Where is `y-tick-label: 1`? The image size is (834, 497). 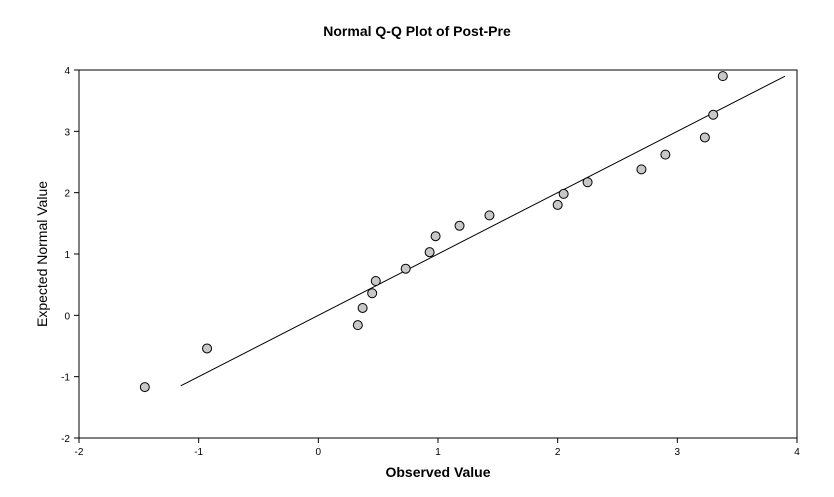 y-tick-label: 1 is located at coordinates (67, 255).